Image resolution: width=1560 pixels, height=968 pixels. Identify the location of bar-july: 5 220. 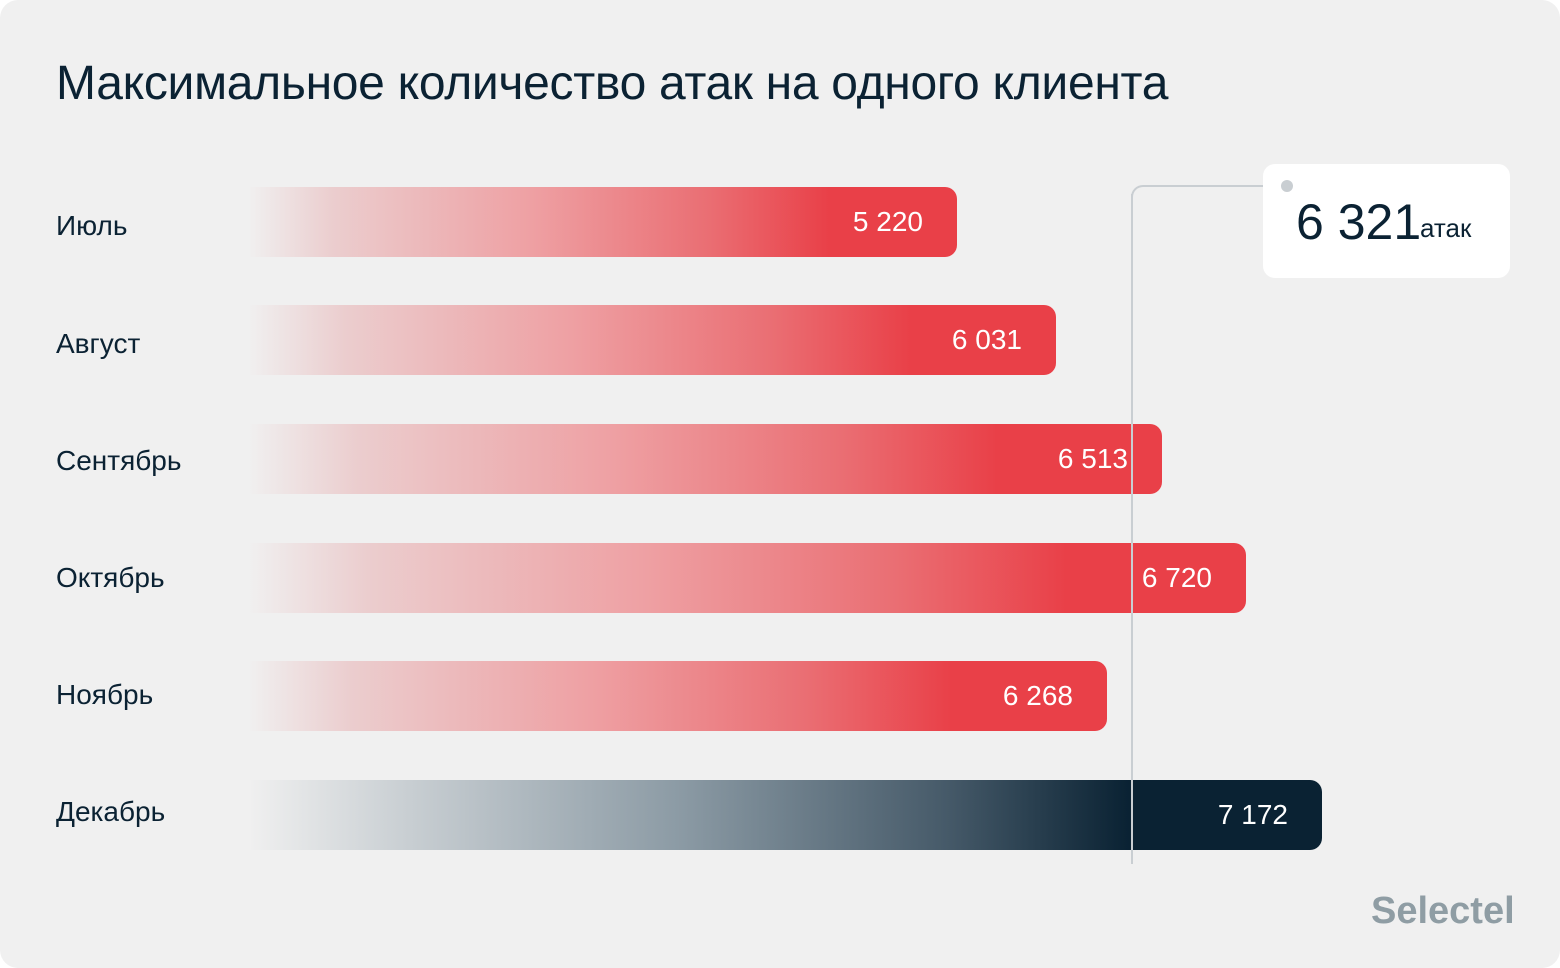
(602, 222).